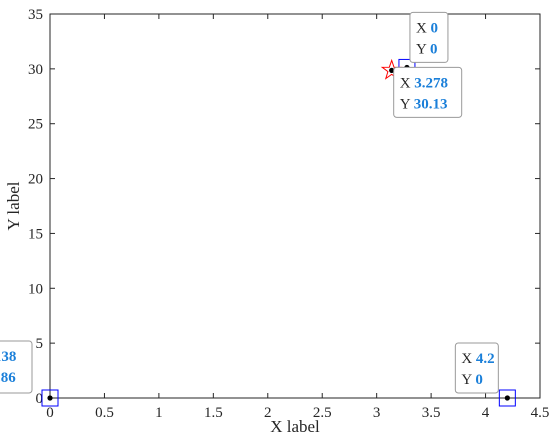 This screenshot has height=438, width=550. I want to click on x-tick-label: 0, so click(50, 413).